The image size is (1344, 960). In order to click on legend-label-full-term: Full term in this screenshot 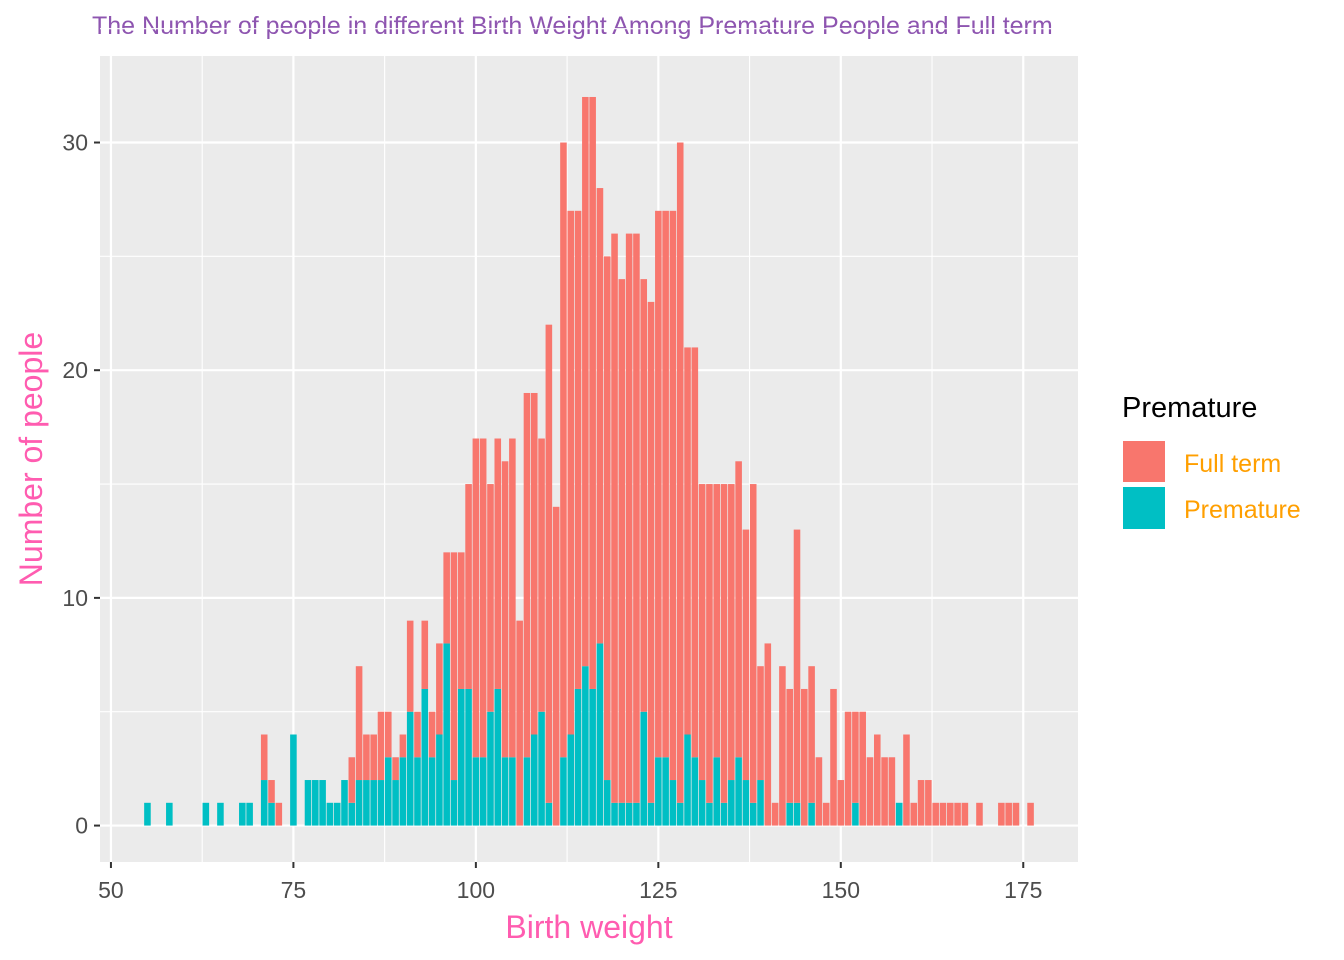, I will do `click(1232, 464)`.